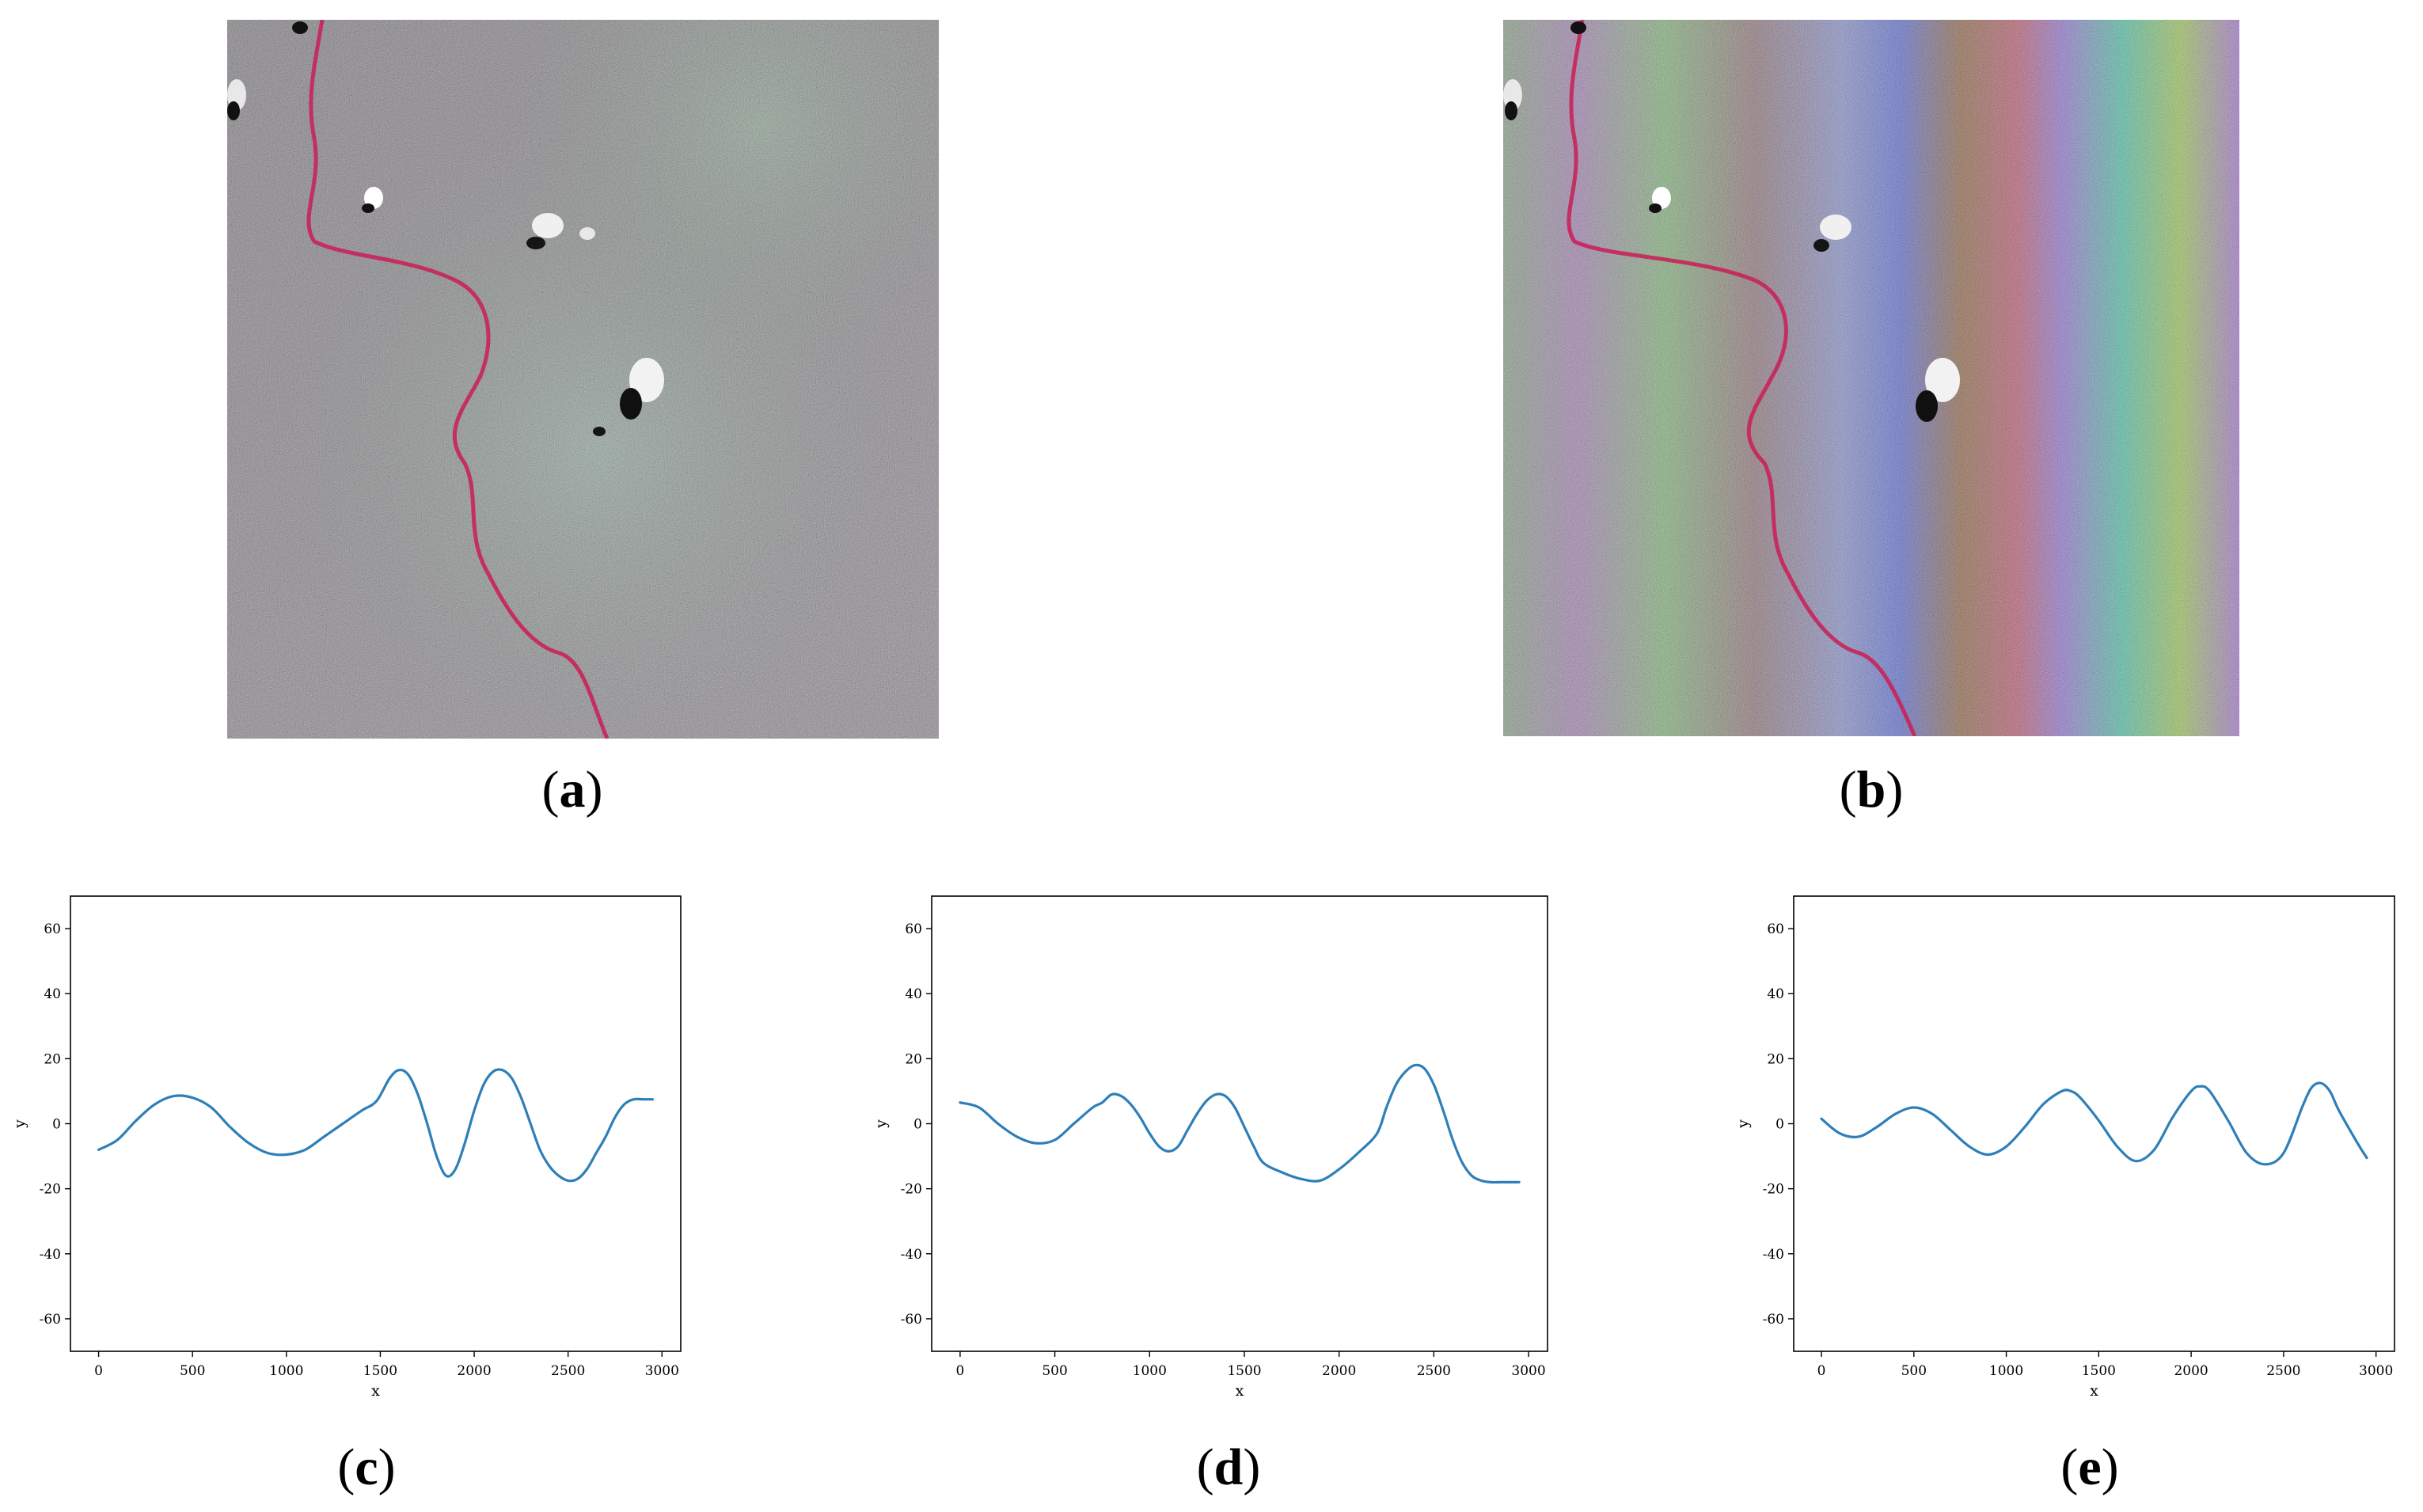  I want to click on panel-label-a: (a), so click(572, 790).